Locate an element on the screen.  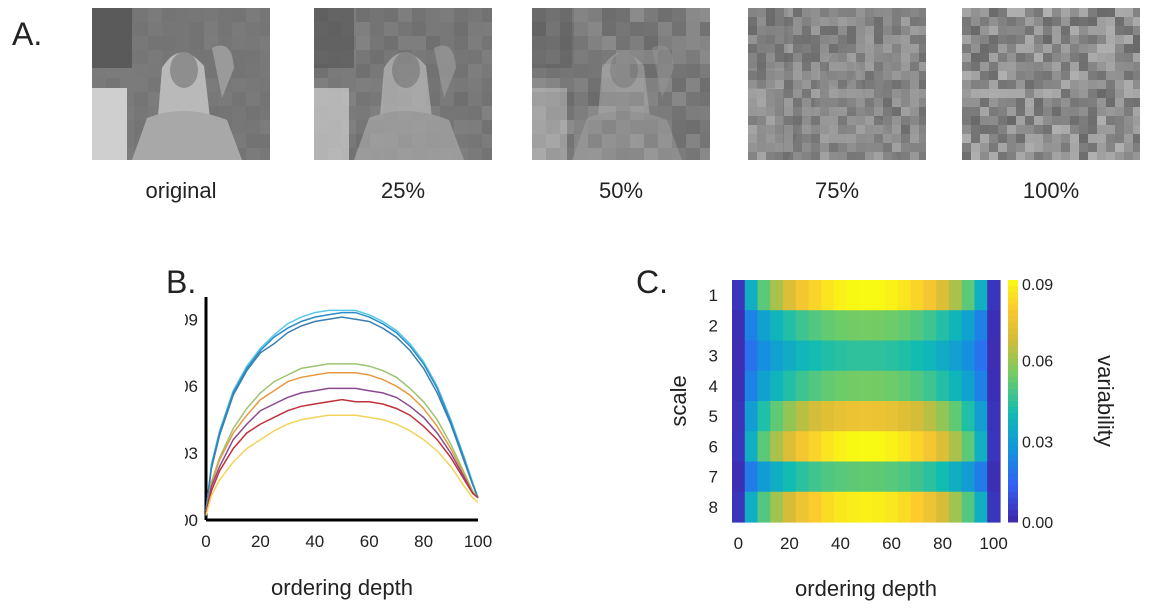
x-tick-label: 0 is located at coordinates (205, 541).